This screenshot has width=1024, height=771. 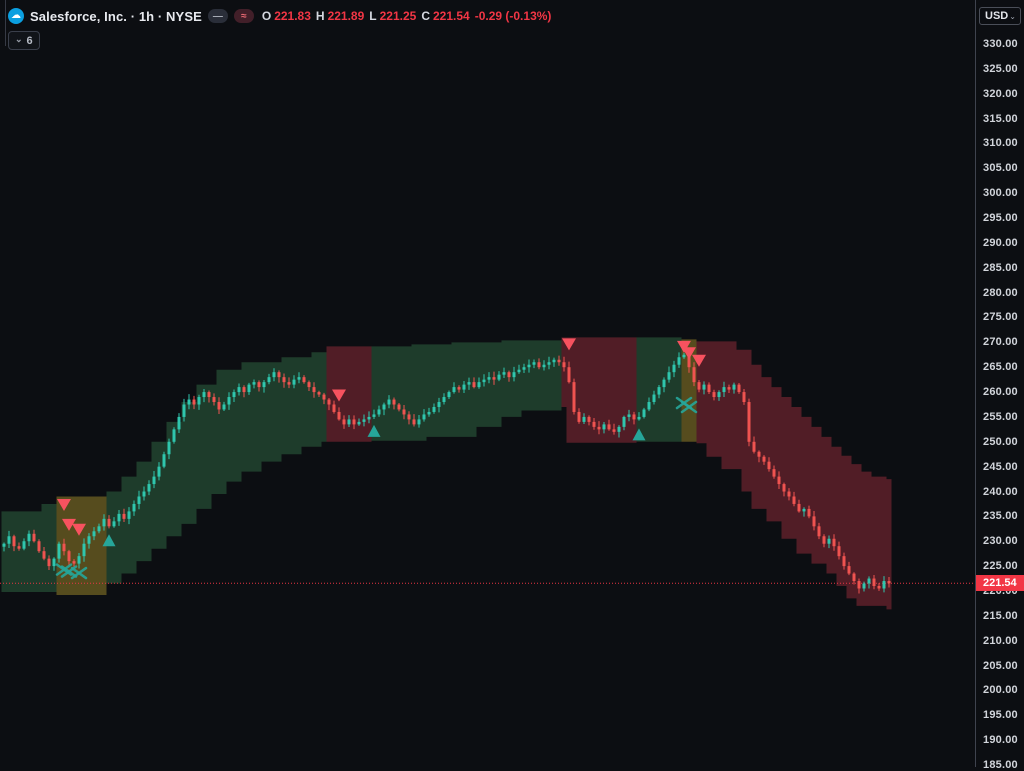 What do you see at coordinates (997, 16) in the screenshot?
I see `currency-label: USD` at bounding box center [997, 16].